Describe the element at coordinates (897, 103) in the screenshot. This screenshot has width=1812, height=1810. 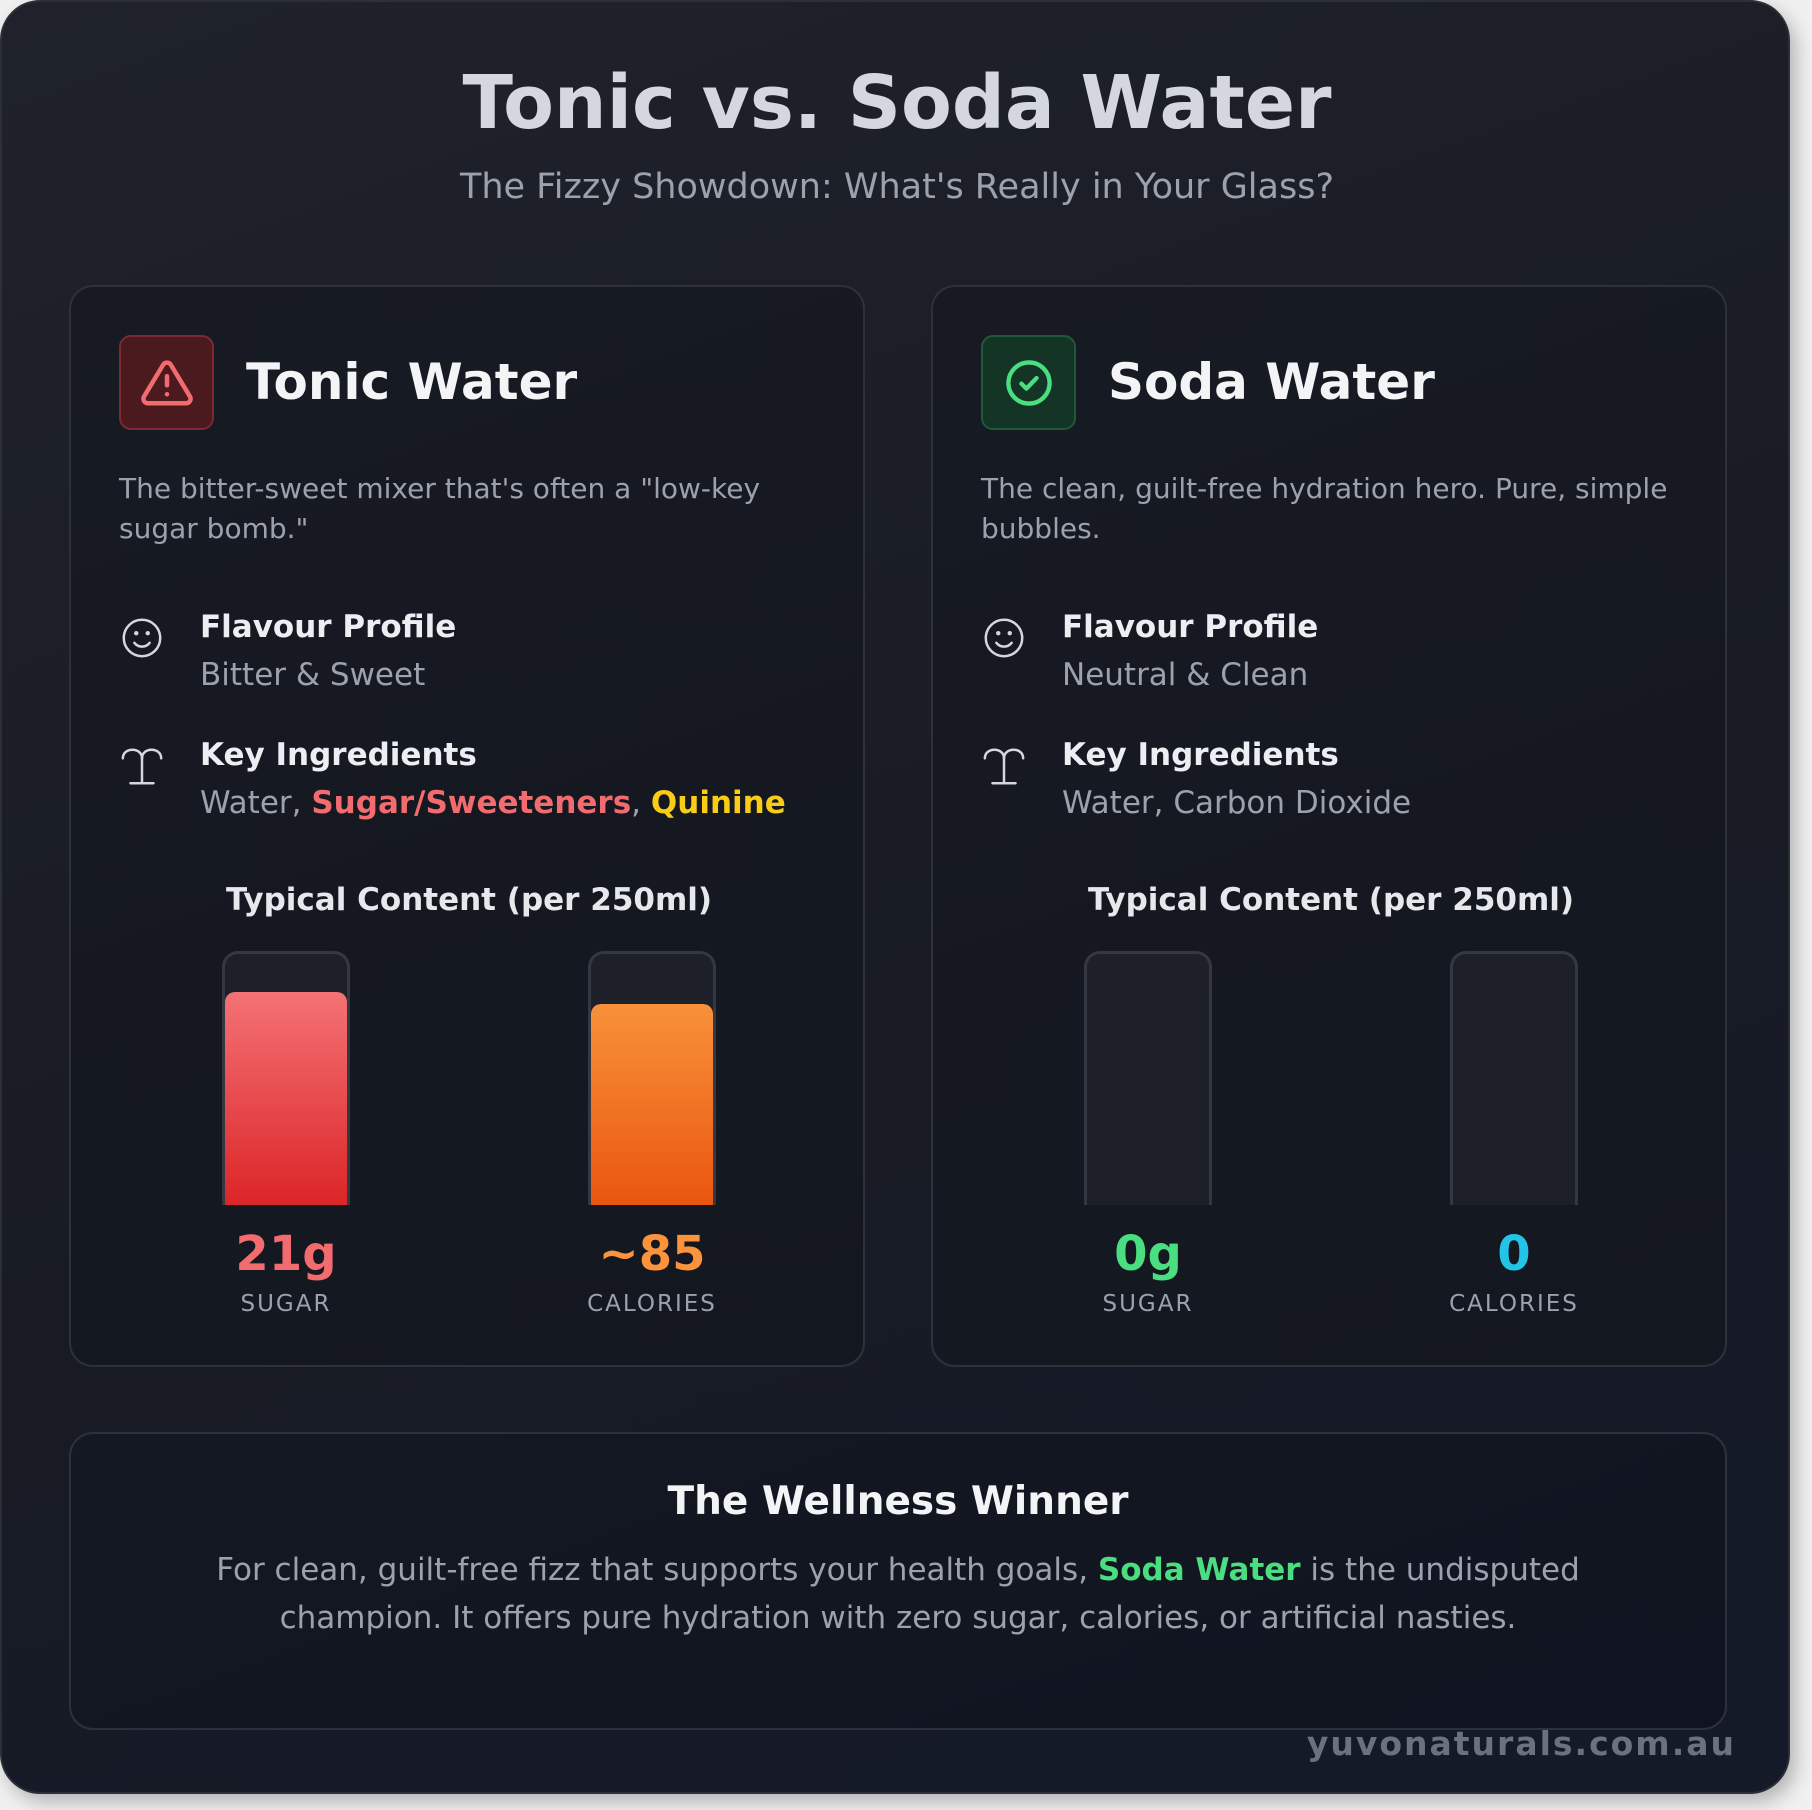
I see `page-title: Tonic vs. Soda Water` at that location.